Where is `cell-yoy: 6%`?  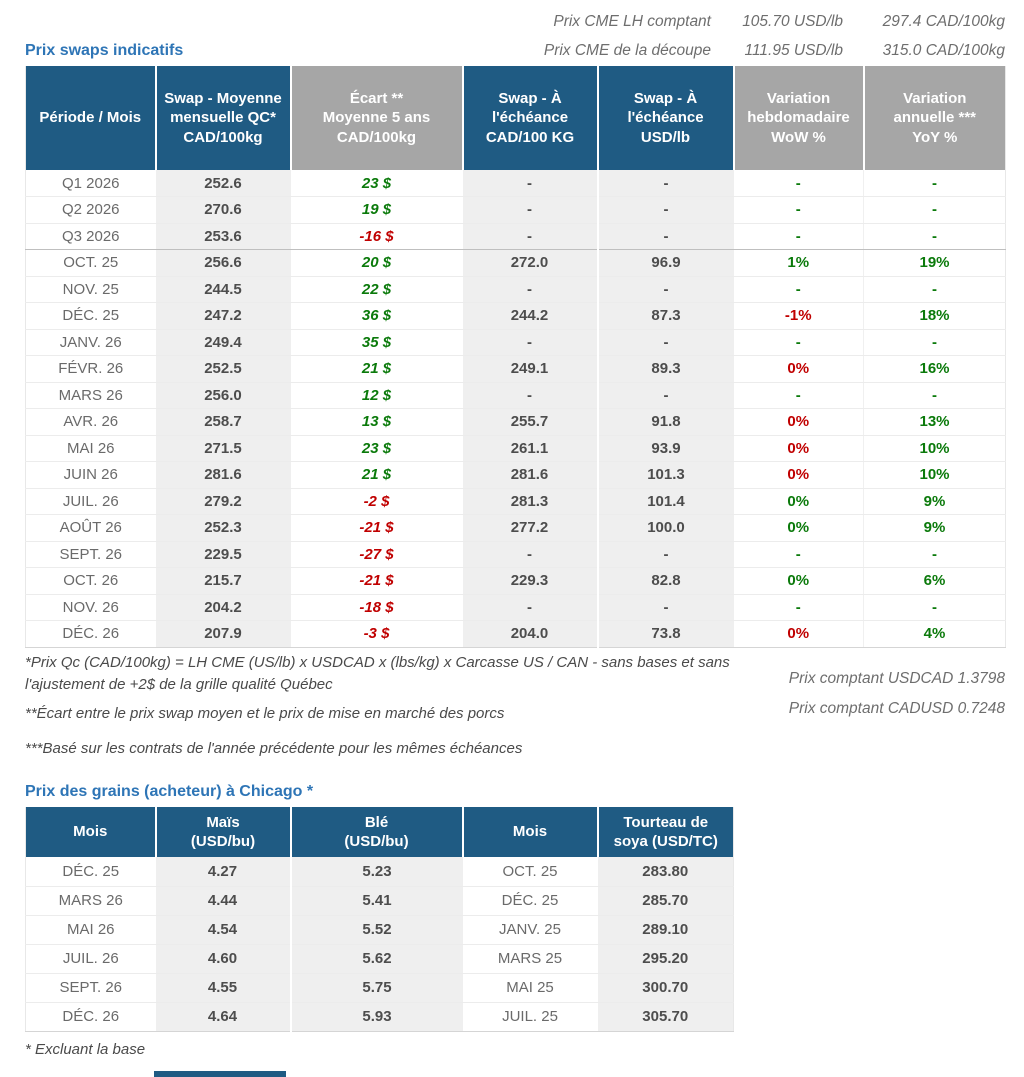
cell-yoy: 6% is located at coordinates (934, 581).